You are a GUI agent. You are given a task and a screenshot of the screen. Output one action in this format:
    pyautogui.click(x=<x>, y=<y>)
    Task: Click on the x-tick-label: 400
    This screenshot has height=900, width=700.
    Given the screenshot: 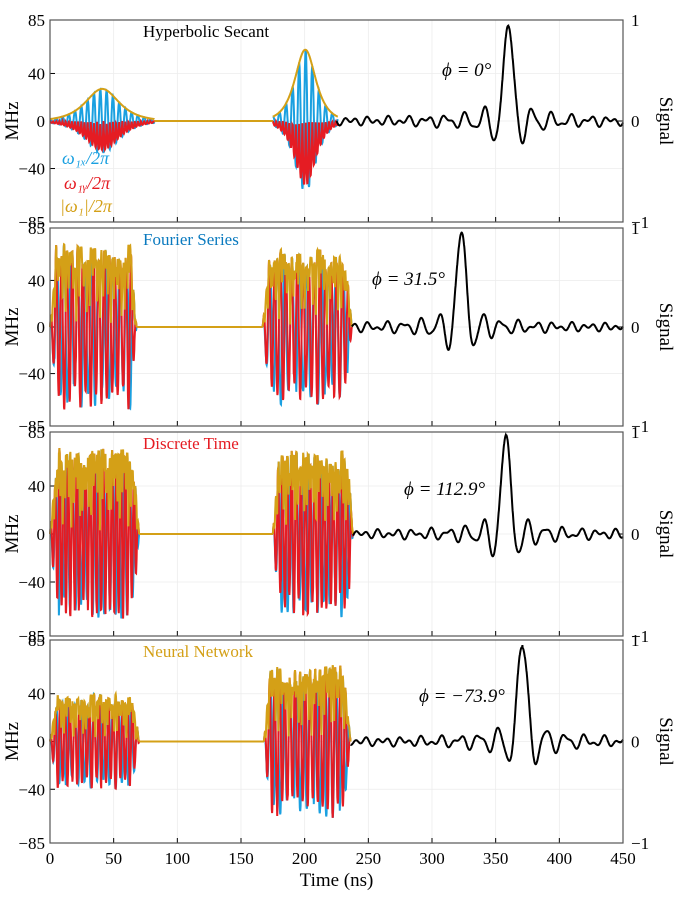 What is the action you would take?
    pyautogui.click(x=560, y=858)
    